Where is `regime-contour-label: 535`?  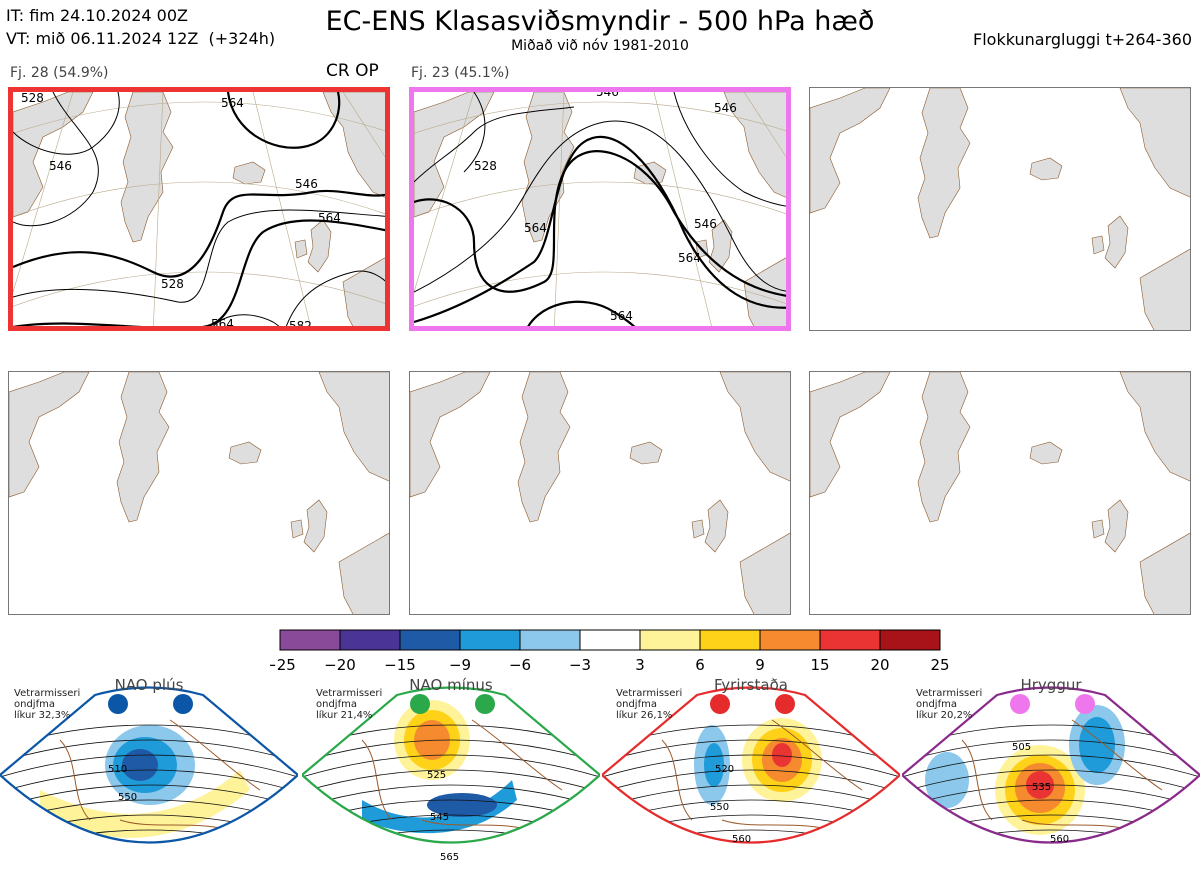
regime-contour-label: 535 is located at coordinates (1041, 787).